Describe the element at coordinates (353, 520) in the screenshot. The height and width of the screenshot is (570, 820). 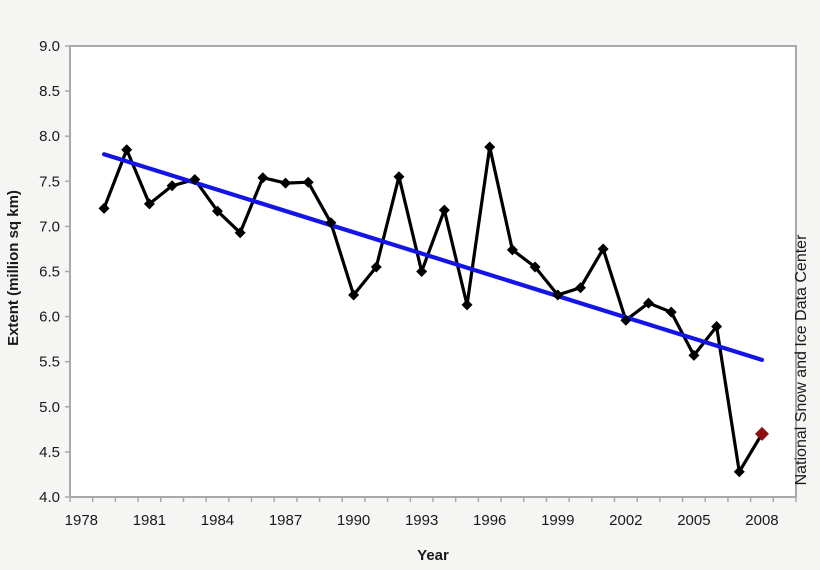
I see `x-tick-label-1990: 1990` at that location.